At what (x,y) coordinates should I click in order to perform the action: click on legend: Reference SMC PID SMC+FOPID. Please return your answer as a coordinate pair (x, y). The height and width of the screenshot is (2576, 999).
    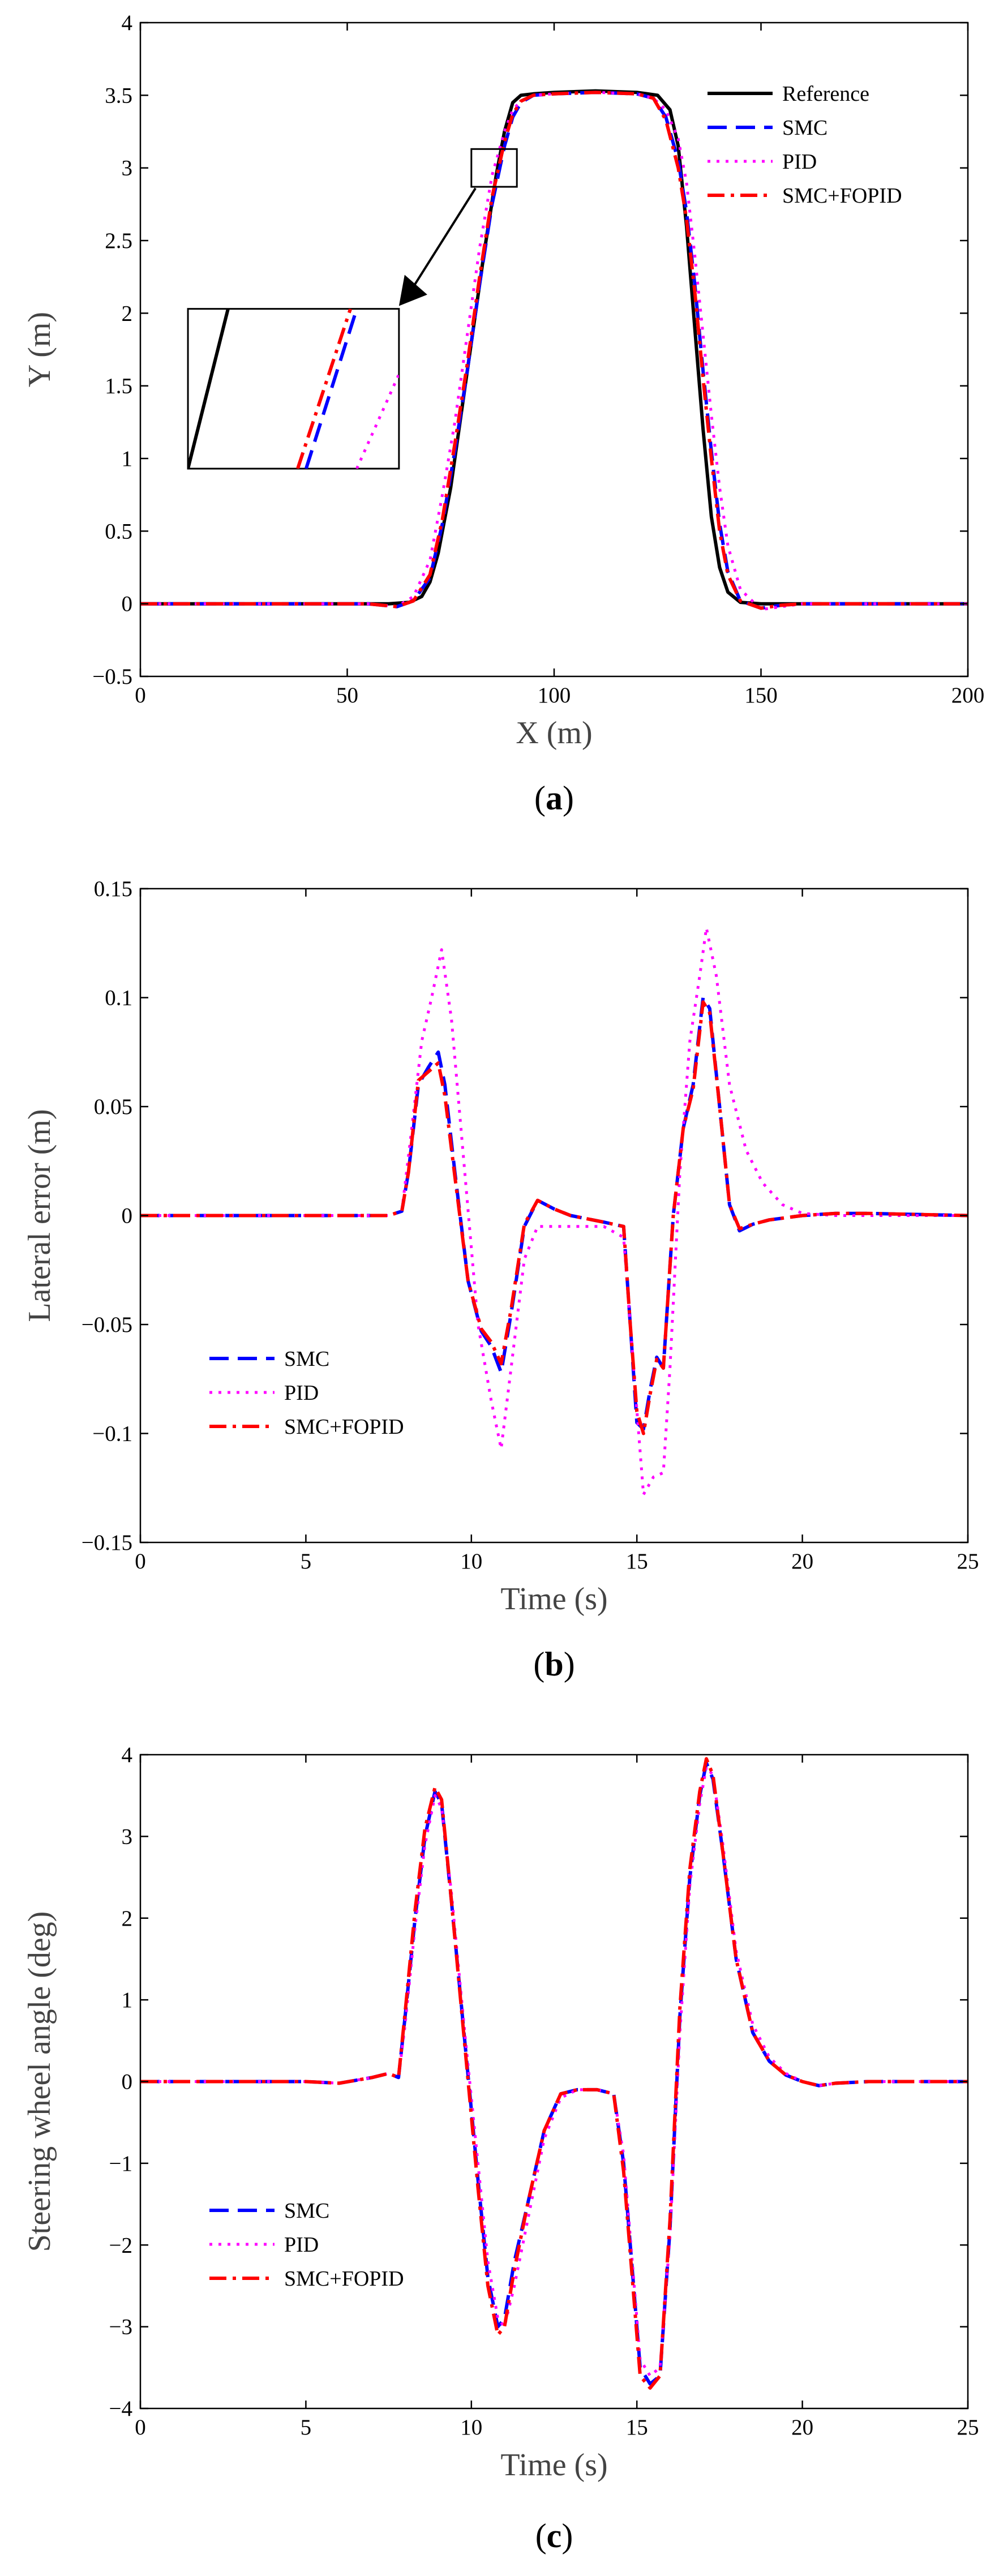
    Looking at the image, I should click on (805, 145).